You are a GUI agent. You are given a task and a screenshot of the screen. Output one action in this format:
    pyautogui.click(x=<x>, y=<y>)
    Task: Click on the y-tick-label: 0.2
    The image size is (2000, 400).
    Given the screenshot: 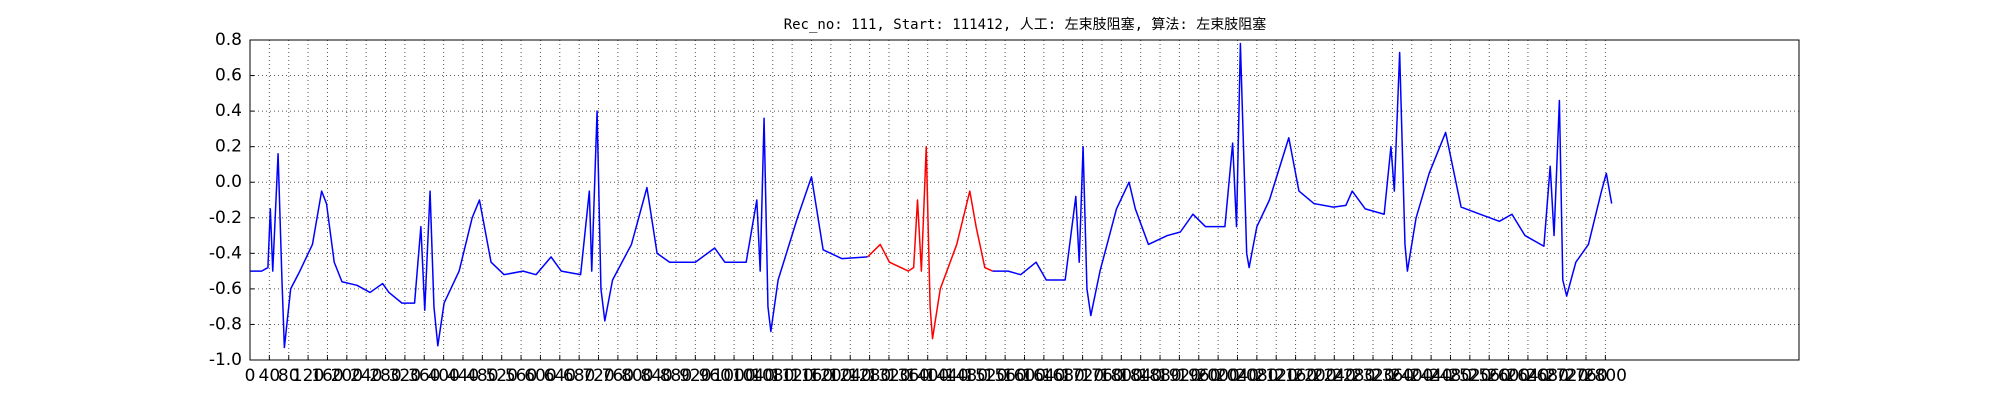 What is the action you would take?
    pyautogui.click(x=228, y=147)
    